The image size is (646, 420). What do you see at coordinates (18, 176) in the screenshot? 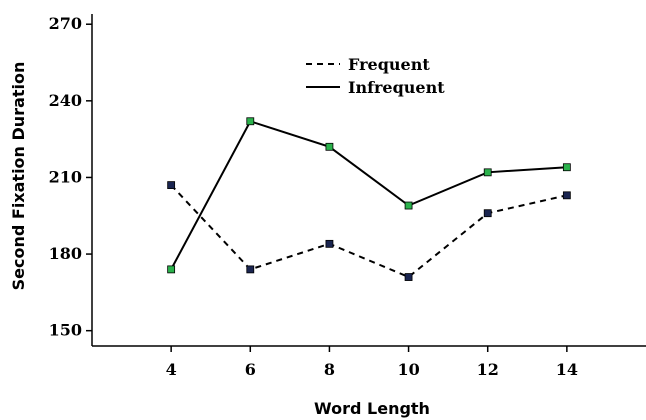
I see `y-axis-title: Second Fixation Duration` at bounding box center [18, 176].